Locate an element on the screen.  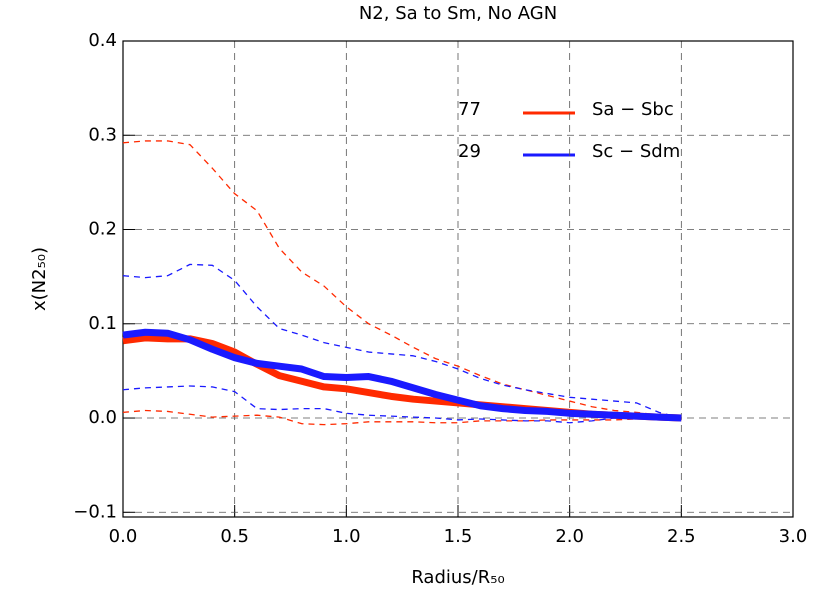
x-tick-label: 3.0 is located at coordinates (793, 536).